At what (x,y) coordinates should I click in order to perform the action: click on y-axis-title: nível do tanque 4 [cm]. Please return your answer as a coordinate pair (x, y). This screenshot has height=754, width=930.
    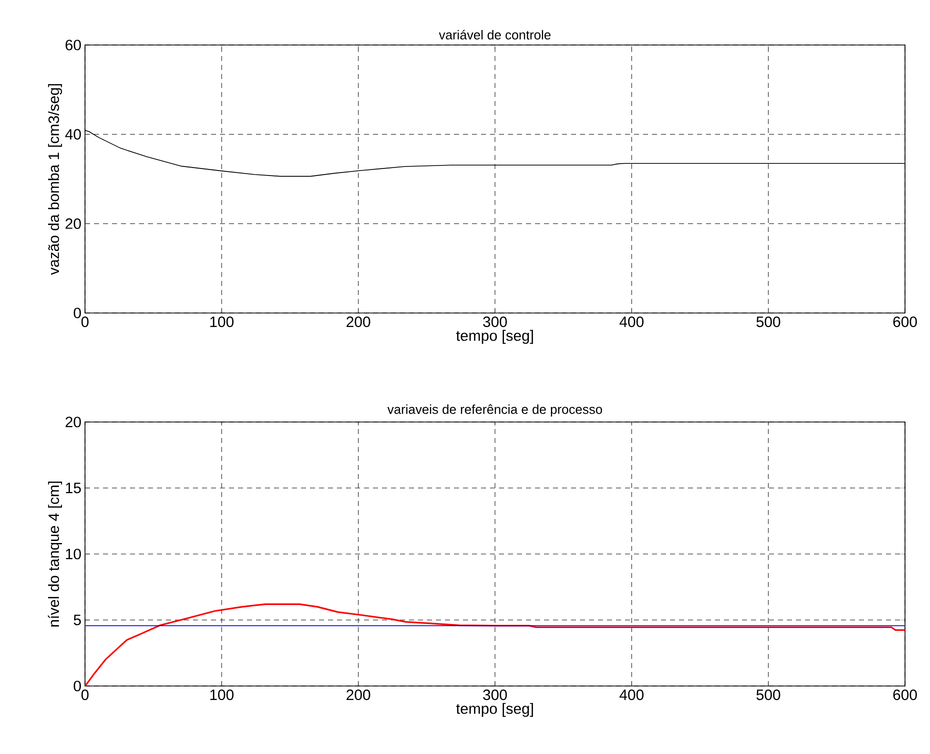
    Looking at the image, I should click on (55, 554).